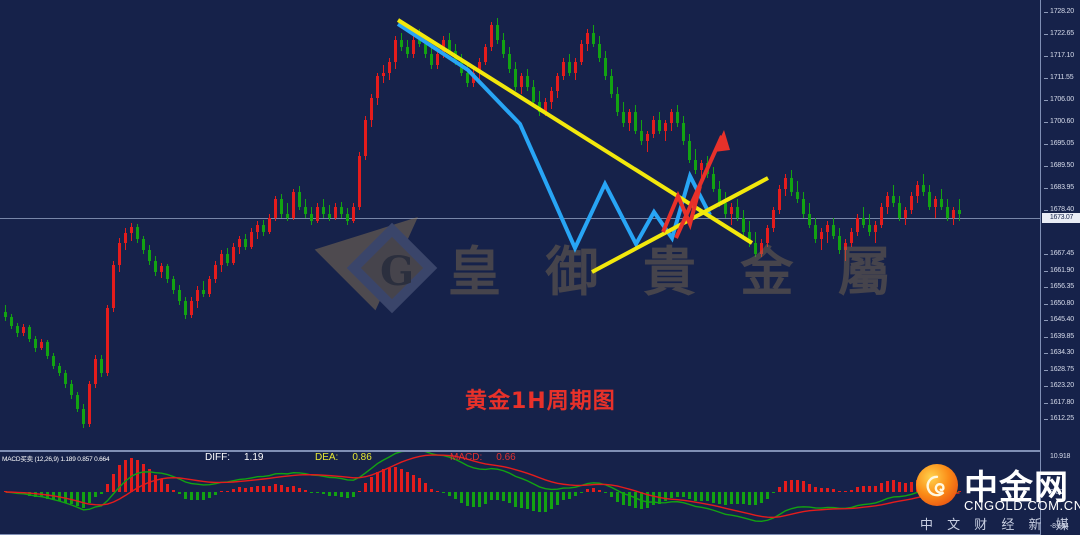 This screenshot has width=1080, height=535. I want to click on price-axis-tick-label: 1650.80, so click(1062, 303).